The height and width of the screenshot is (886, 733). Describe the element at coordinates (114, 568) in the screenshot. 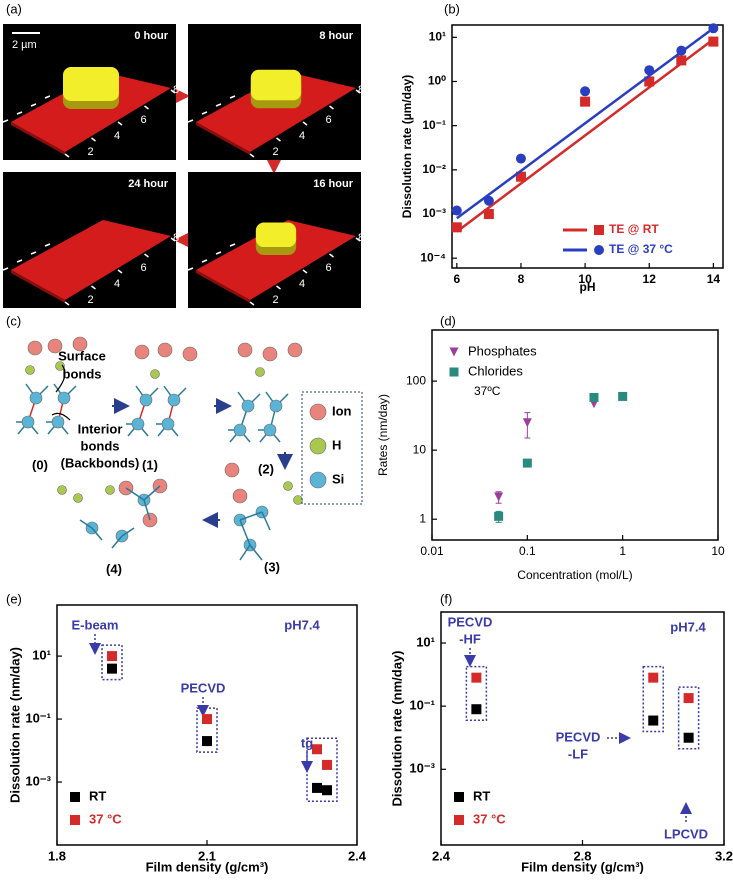

I see `step-label: (4)` at that location.